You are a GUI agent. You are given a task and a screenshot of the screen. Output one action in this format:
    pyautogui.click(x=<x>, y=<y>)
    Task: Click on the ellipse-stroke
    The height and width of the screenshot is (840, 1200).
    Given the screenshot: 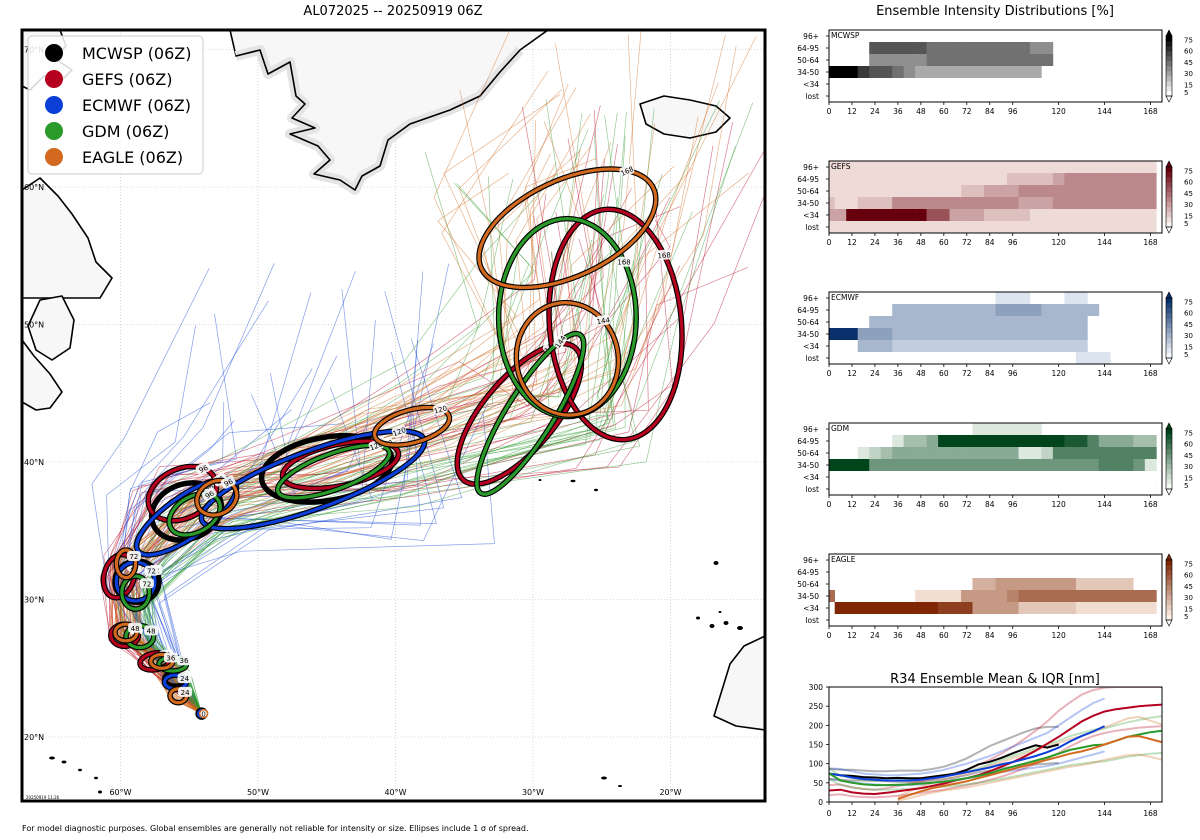 What is the action you would take?
    pyautogui.click(x=412, y=426)
    